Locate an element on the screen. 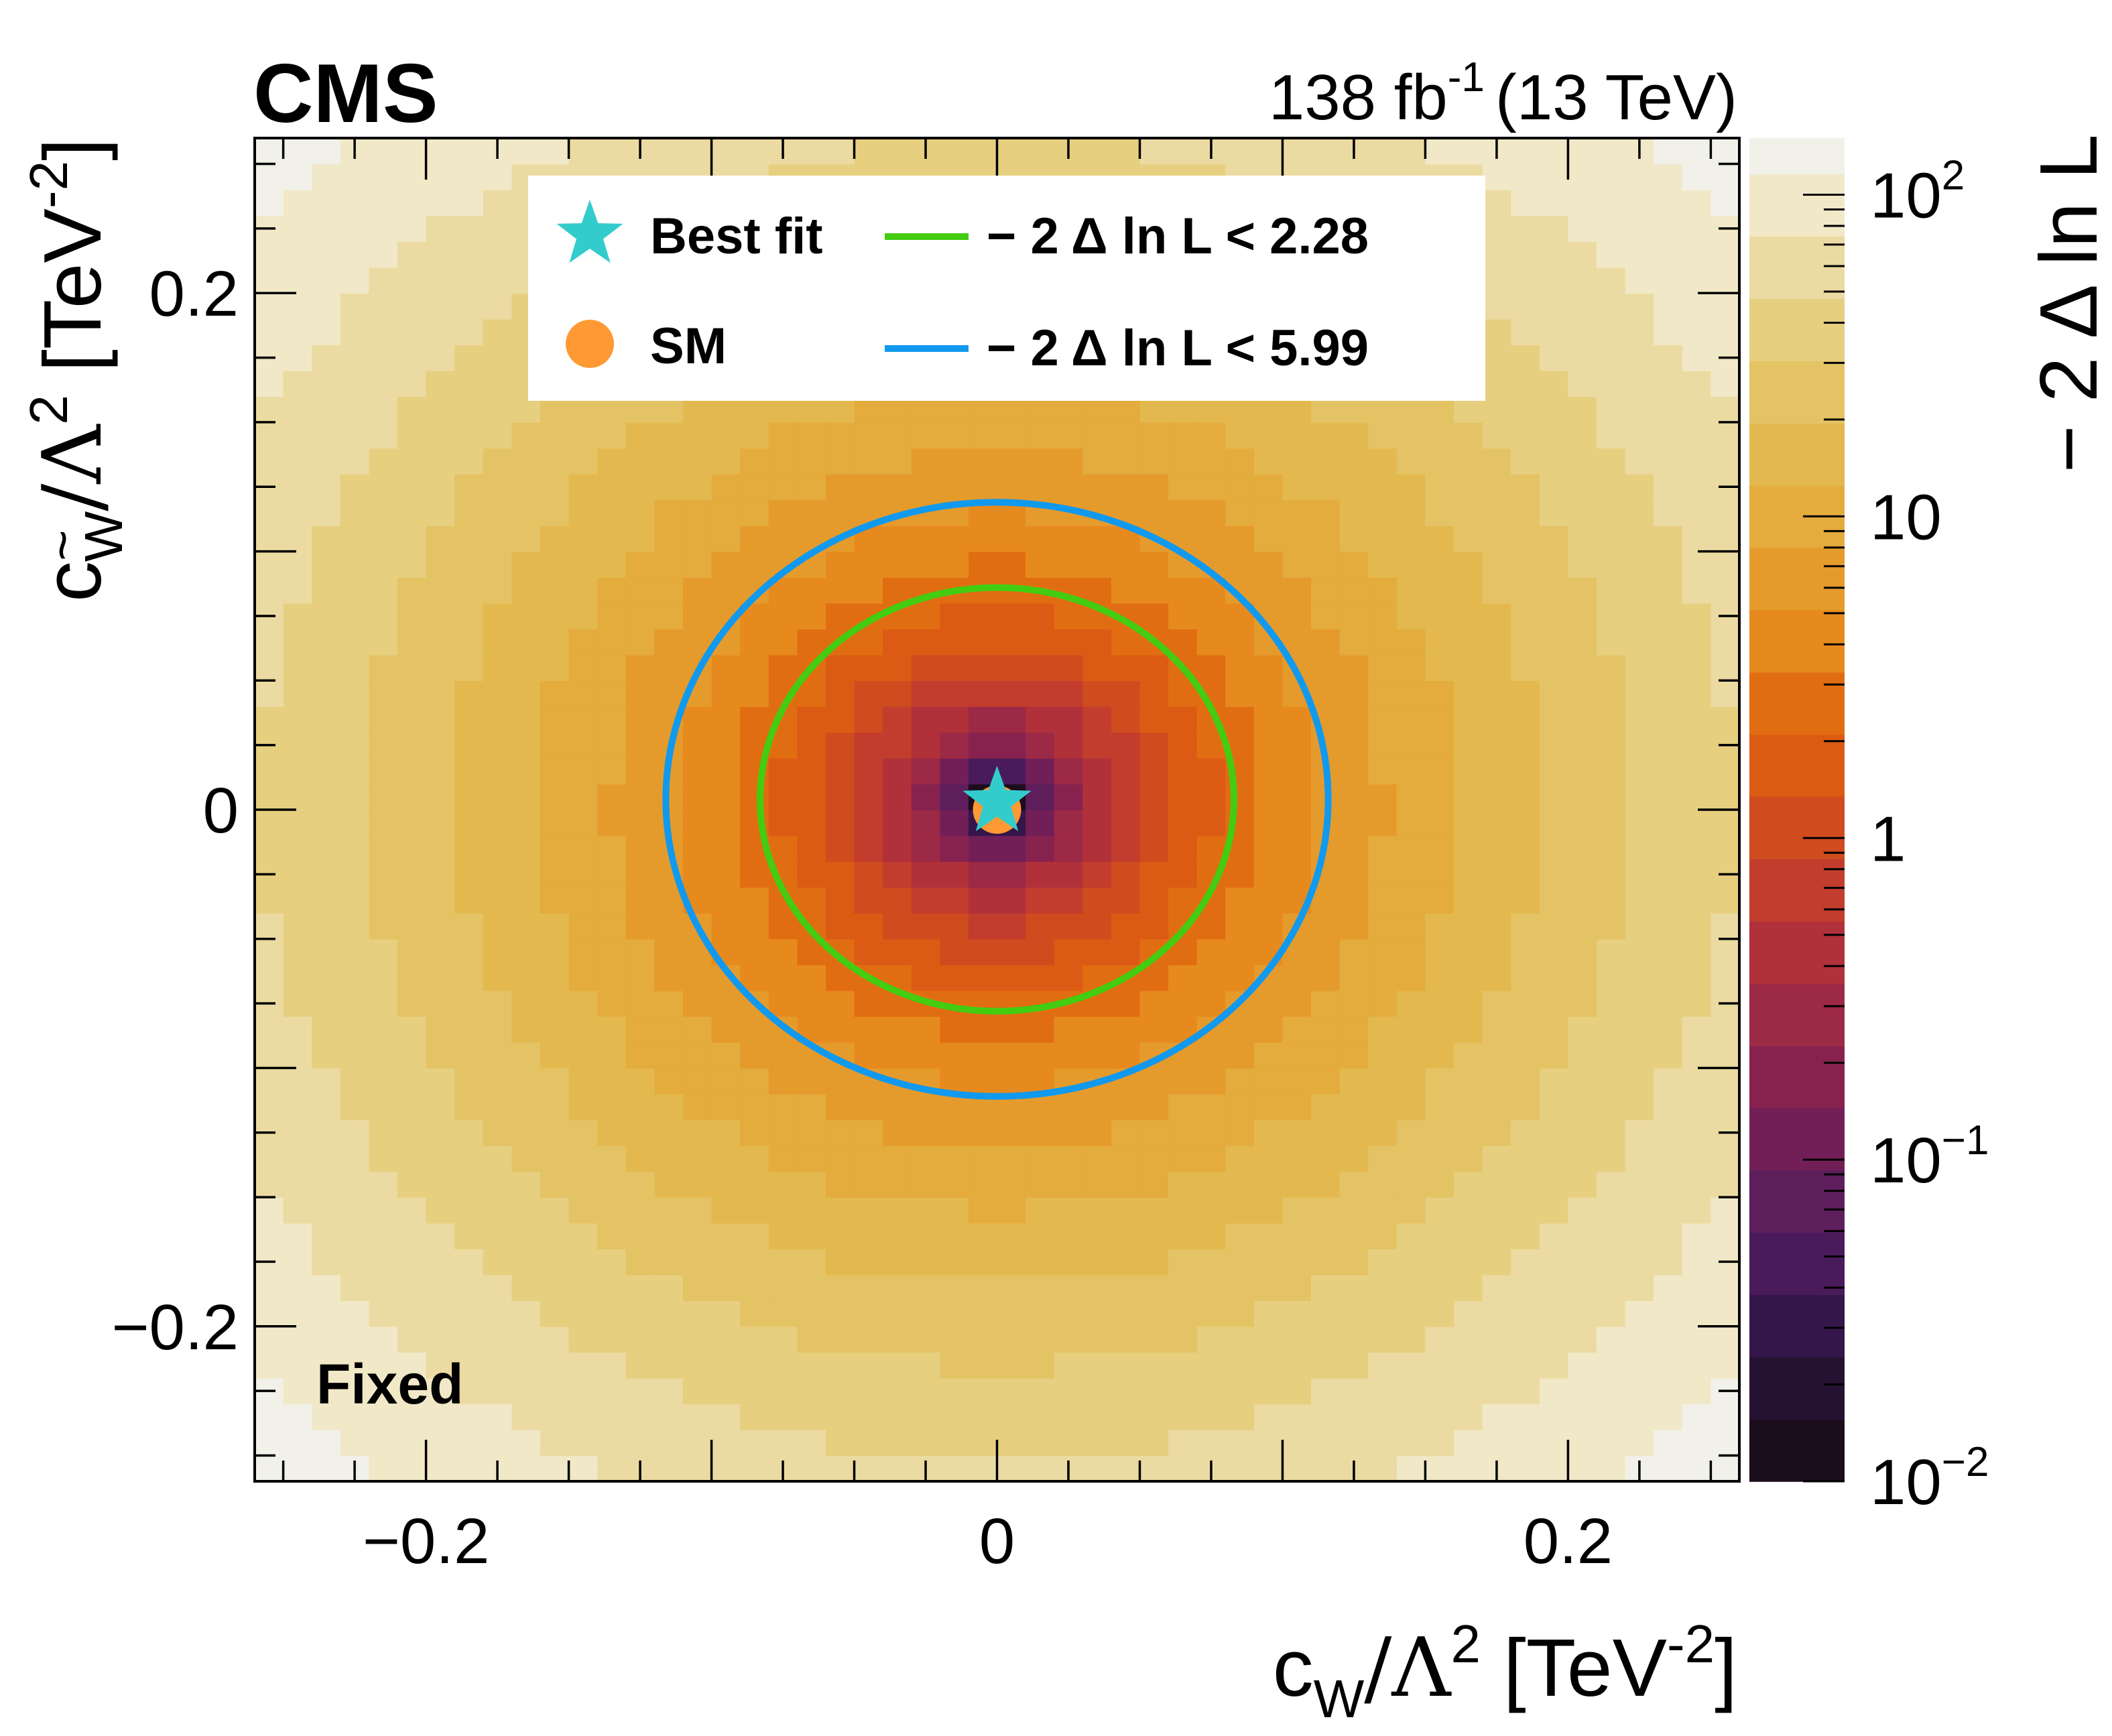 The height and width of the screenshot is (1736, 2112). x-axis-title: cW/Λ2 [TeV-2] is located at coordinates (1505, 1671).